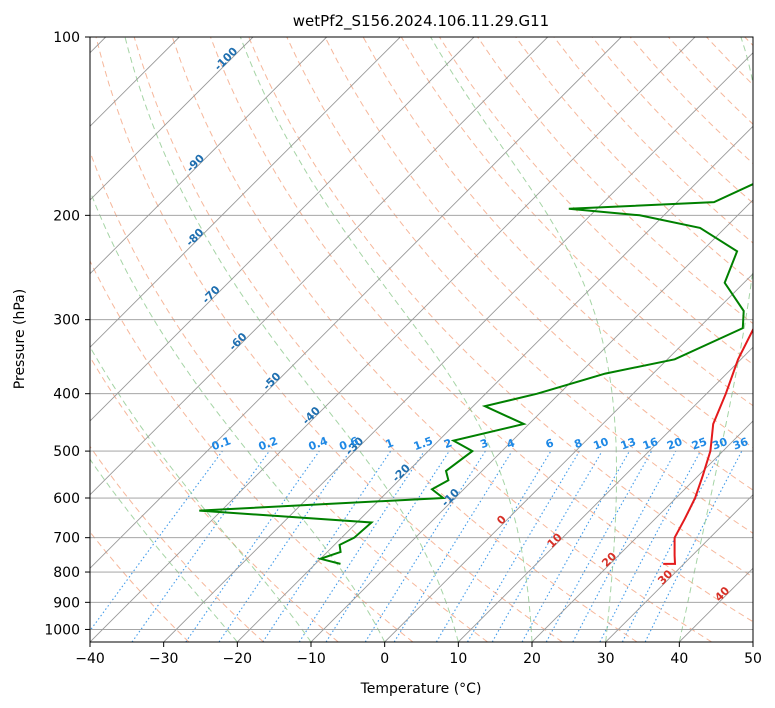 The width and height of the screenshot is (775, 708). Describe the element at coordinates (484, 443) in the screenshot. I see `mixing-ratio-label: 3` at that location.